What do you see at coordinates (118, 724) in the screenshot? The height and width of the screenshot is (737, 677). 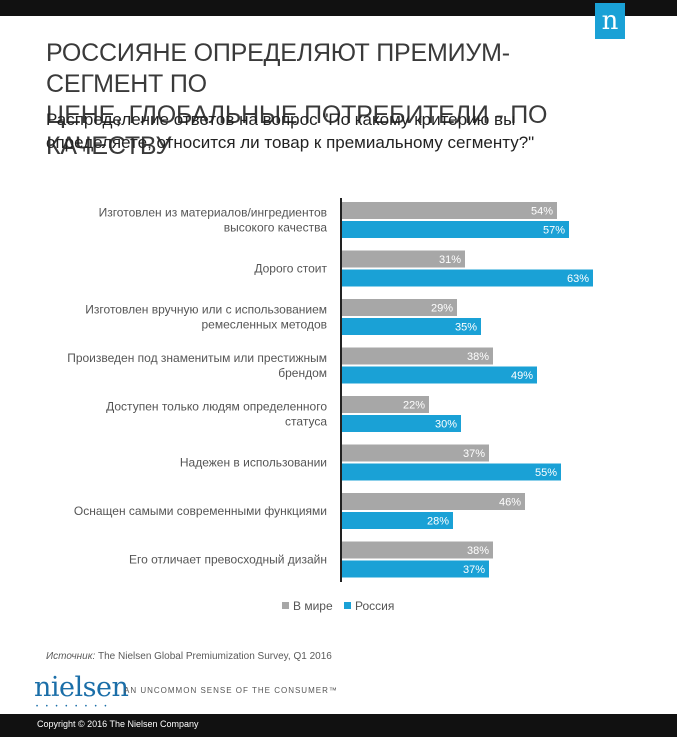 I see `copyright-text: Copyright © 2016 The Nielsen Company` at bounding box center [118, 724].